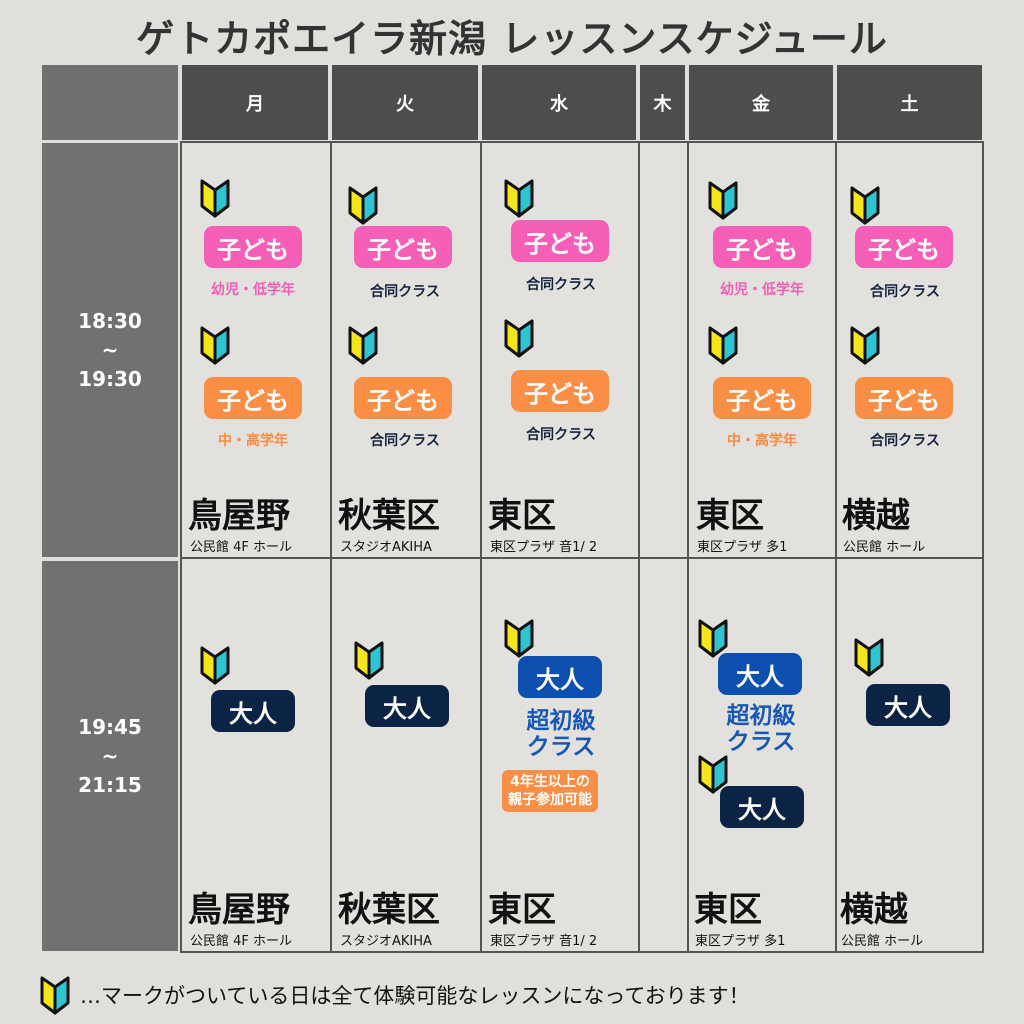  I want to click on page-title: ゲトカポエイラ新潟 レッスンスケジュール, so click(512, 39).